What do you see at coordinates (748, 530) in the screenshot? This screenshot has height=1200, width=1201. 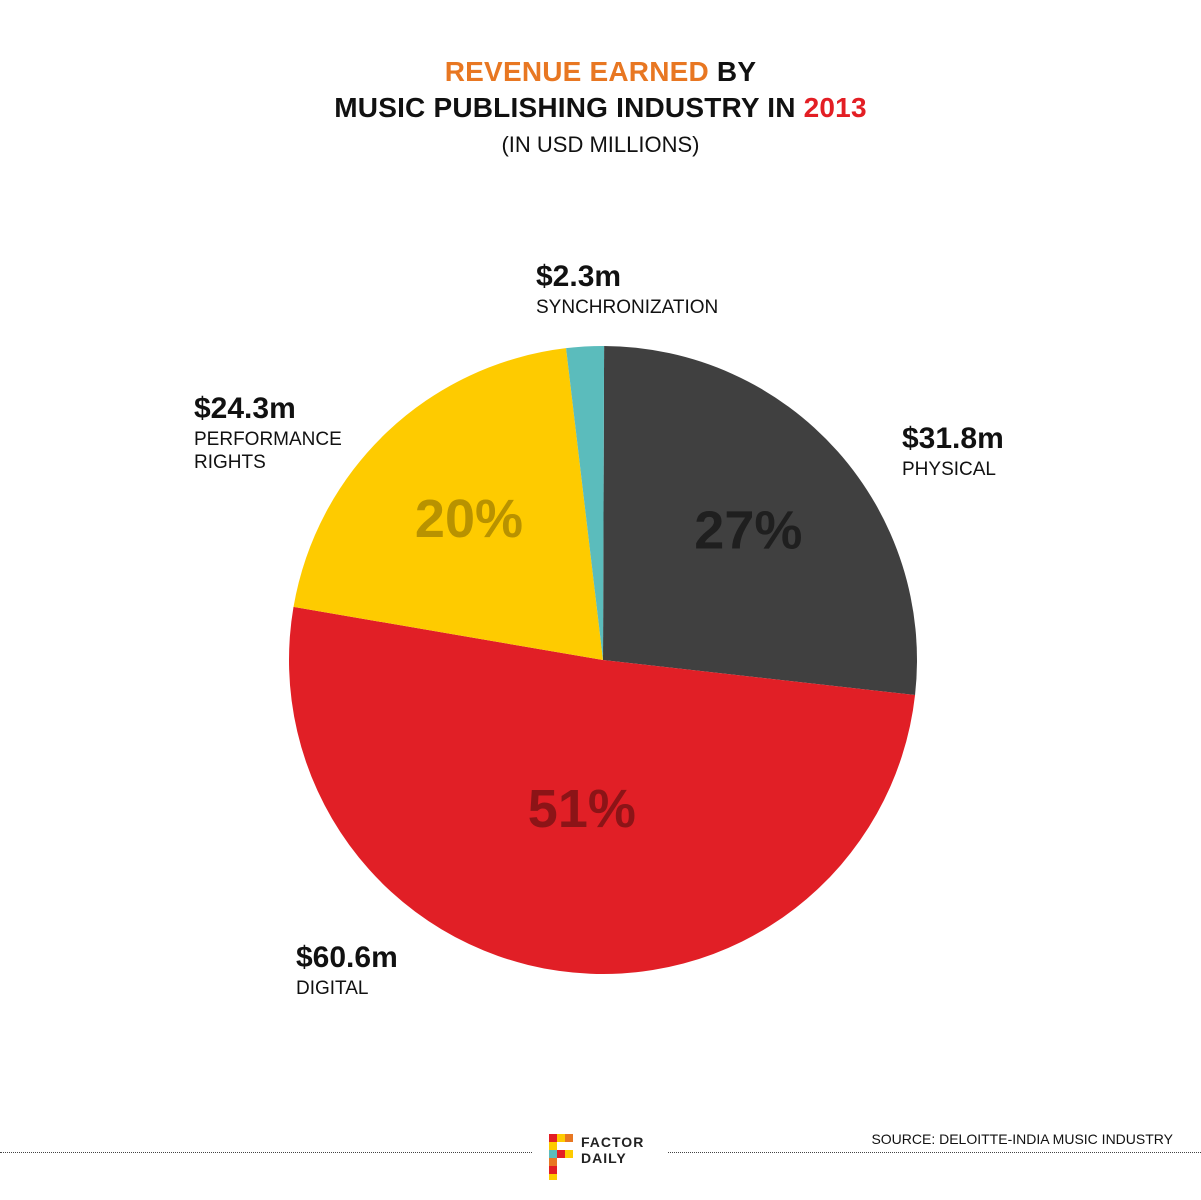 I see `pie-percent-label-physical: 27%` at bounding box center [748, 530].